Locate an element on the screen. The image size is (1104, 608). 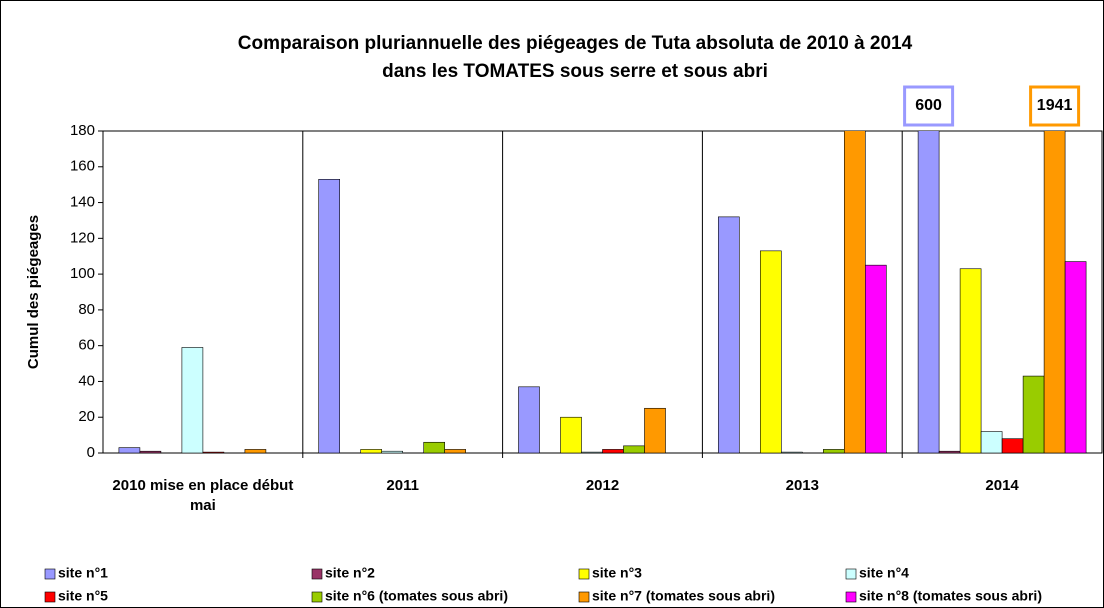
value-label: 600 is located at coordinates (928, 105).